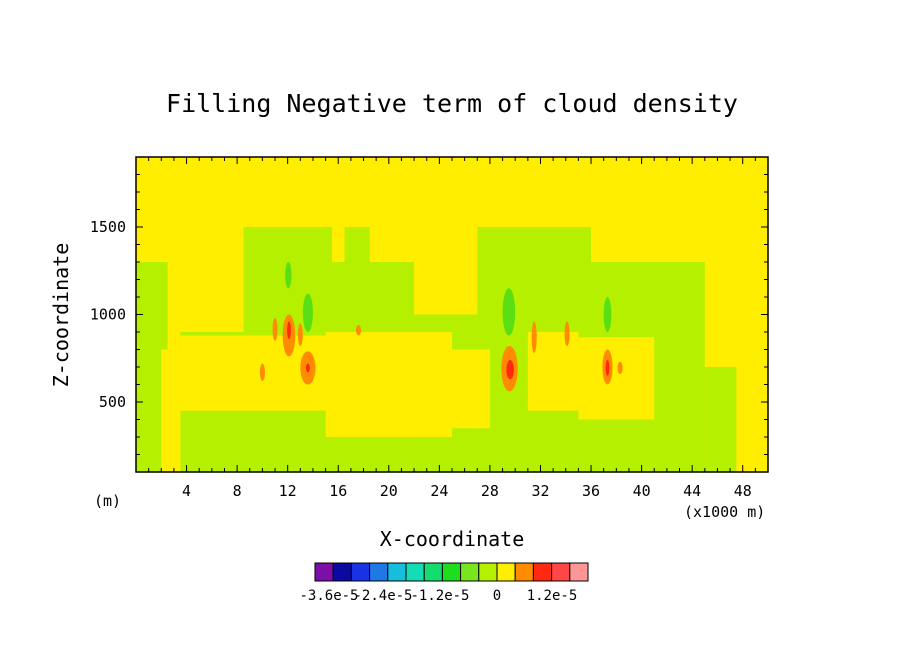  I want to click on x-tick-label: 20, so click(389, 491).